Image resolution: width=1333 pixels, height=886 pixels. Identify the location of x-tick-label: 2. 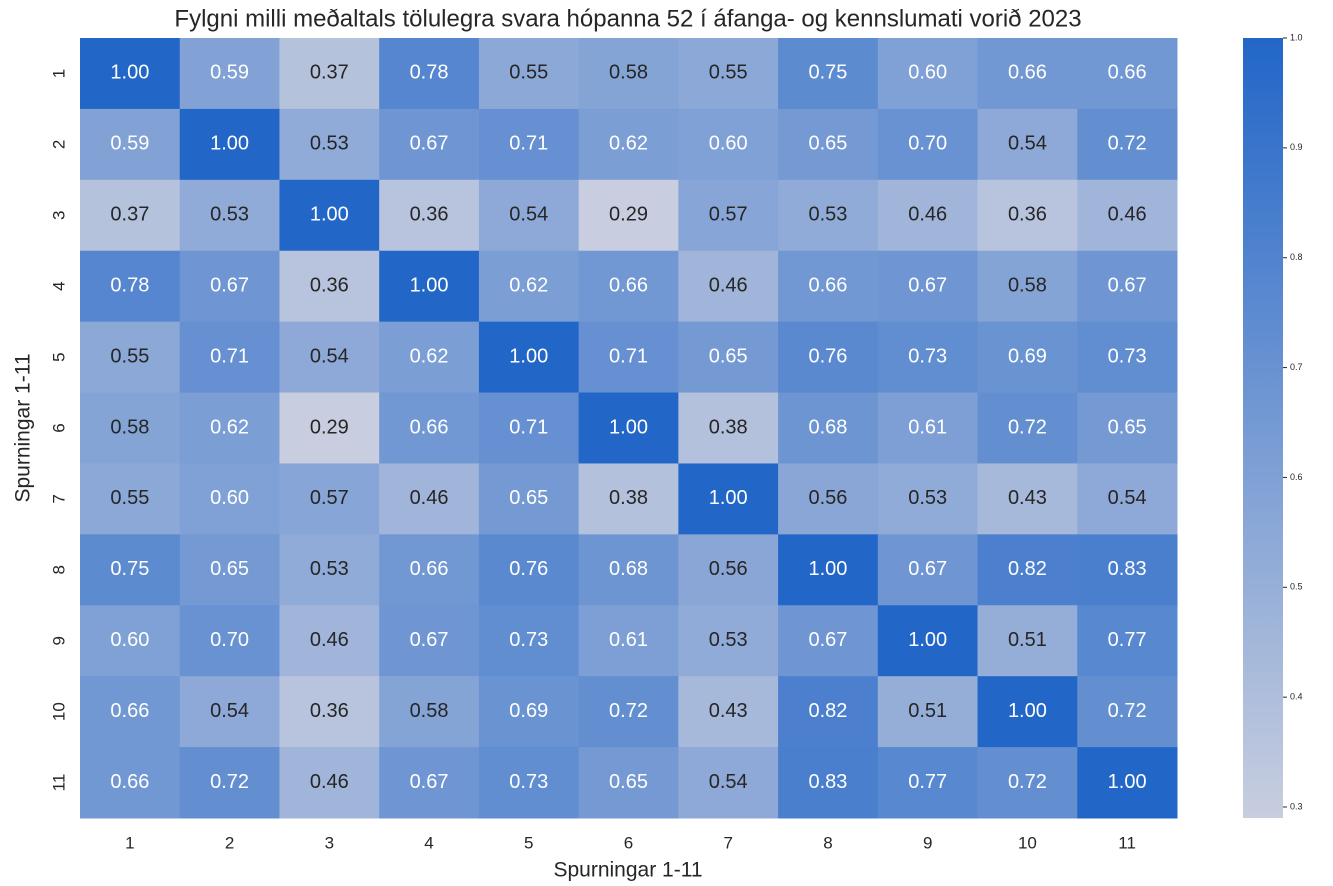
(229, 842).